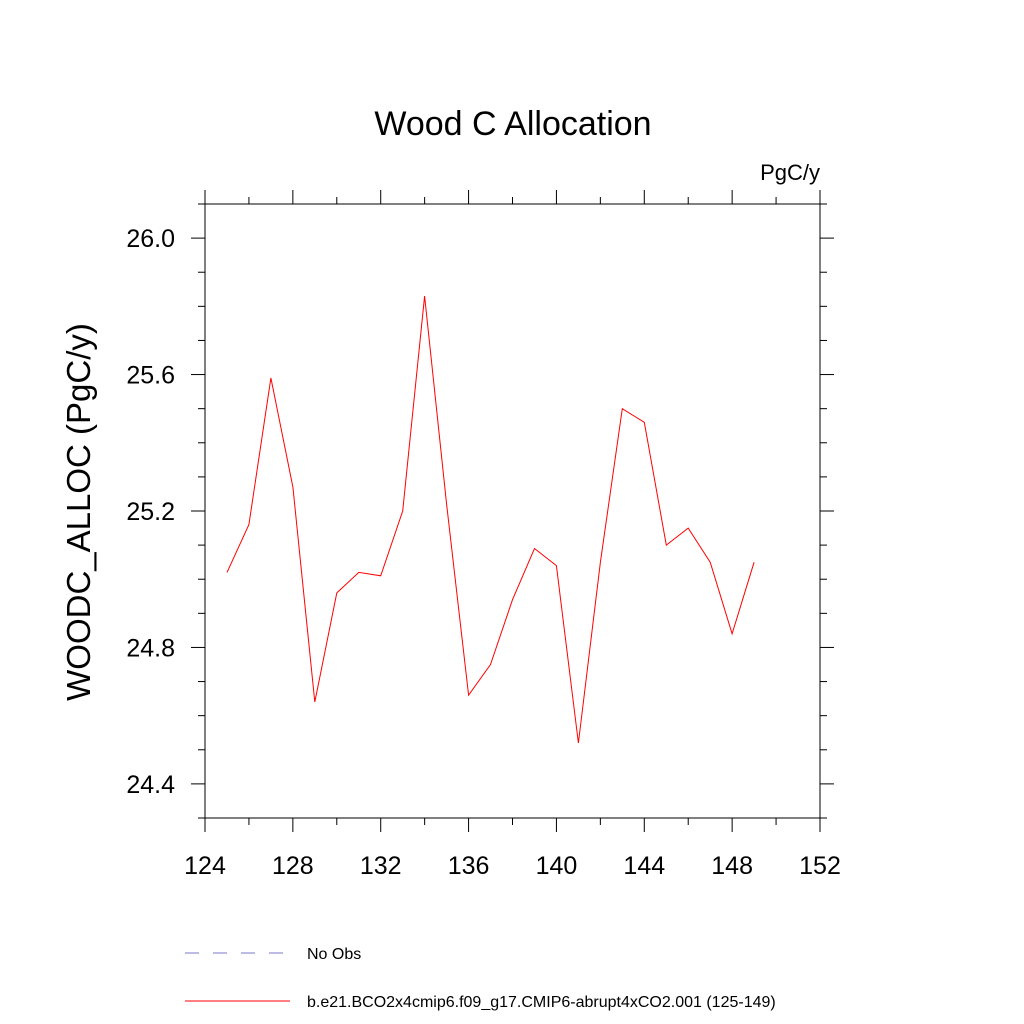 Image resolution: width=1024 pixels, height=1024 pixels. Describe the element at coordinates (150, 785) in the screenshot. I see `y-tick-label: 24.4` at that location.